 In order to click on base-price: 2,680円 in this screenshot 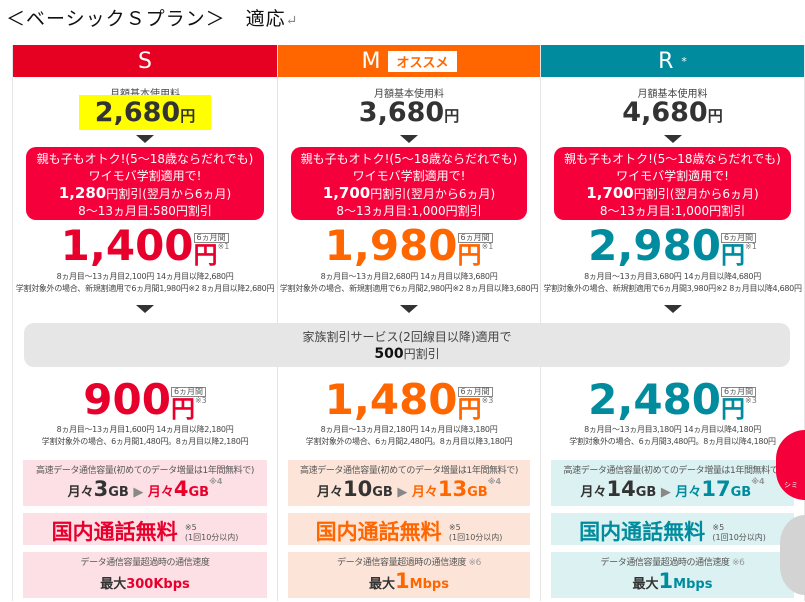, I will do `click(145, 112)`.